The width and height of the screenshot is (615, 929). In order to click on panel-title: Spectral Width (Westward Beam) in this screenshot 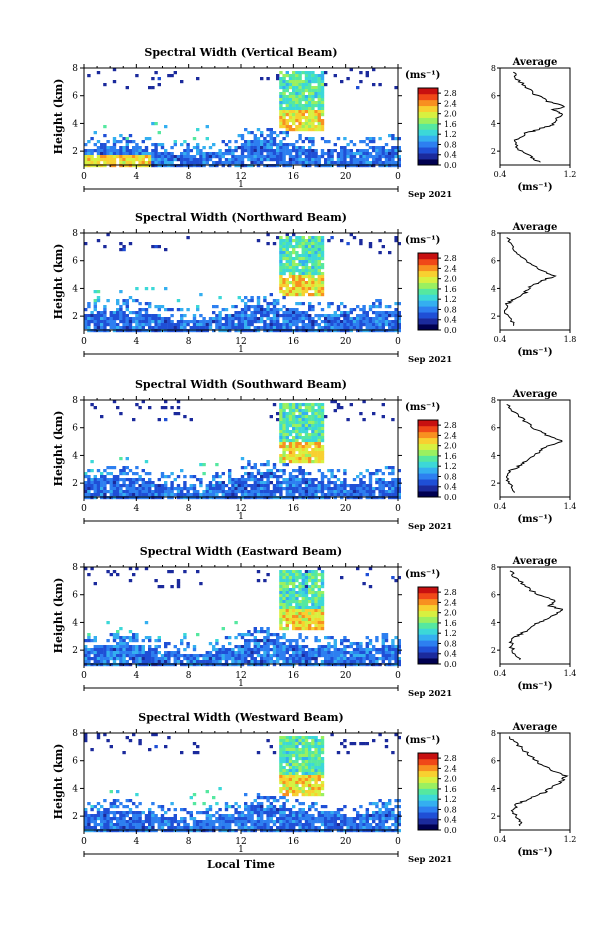, I will do `click(240, 717)`.